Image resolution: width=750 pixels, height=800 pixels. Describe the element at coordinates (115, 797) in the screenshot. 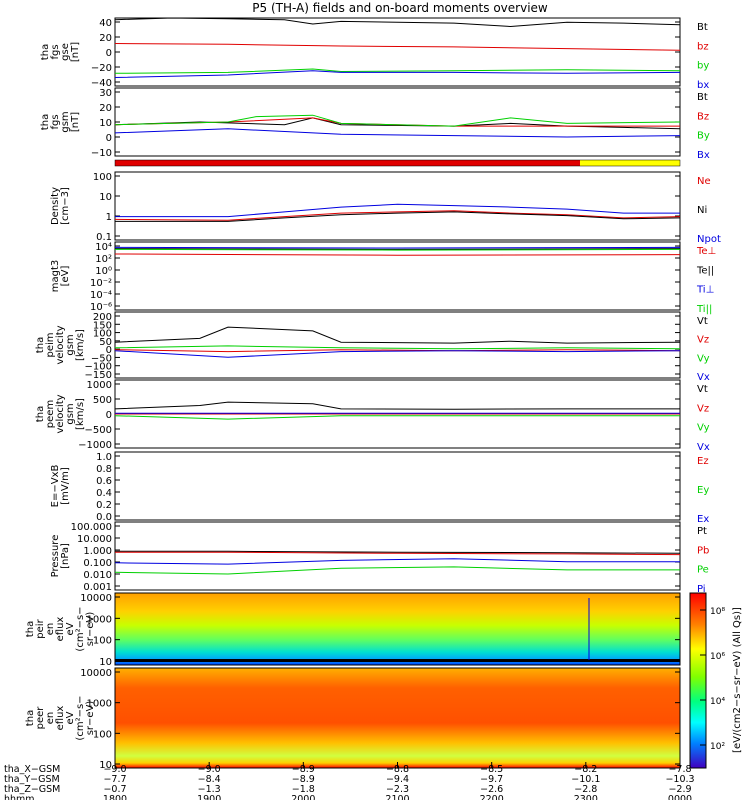

I see `xtick-label: 1800` at that location.